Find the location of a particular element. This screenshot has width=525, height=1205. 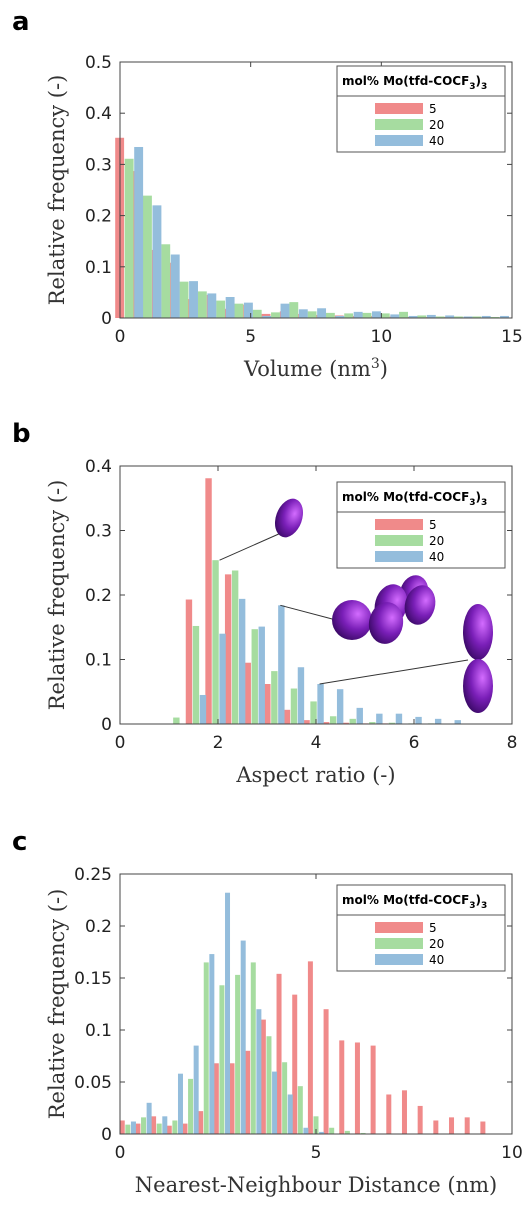

dimer-particle-icon is located at coordinates (478, 632).